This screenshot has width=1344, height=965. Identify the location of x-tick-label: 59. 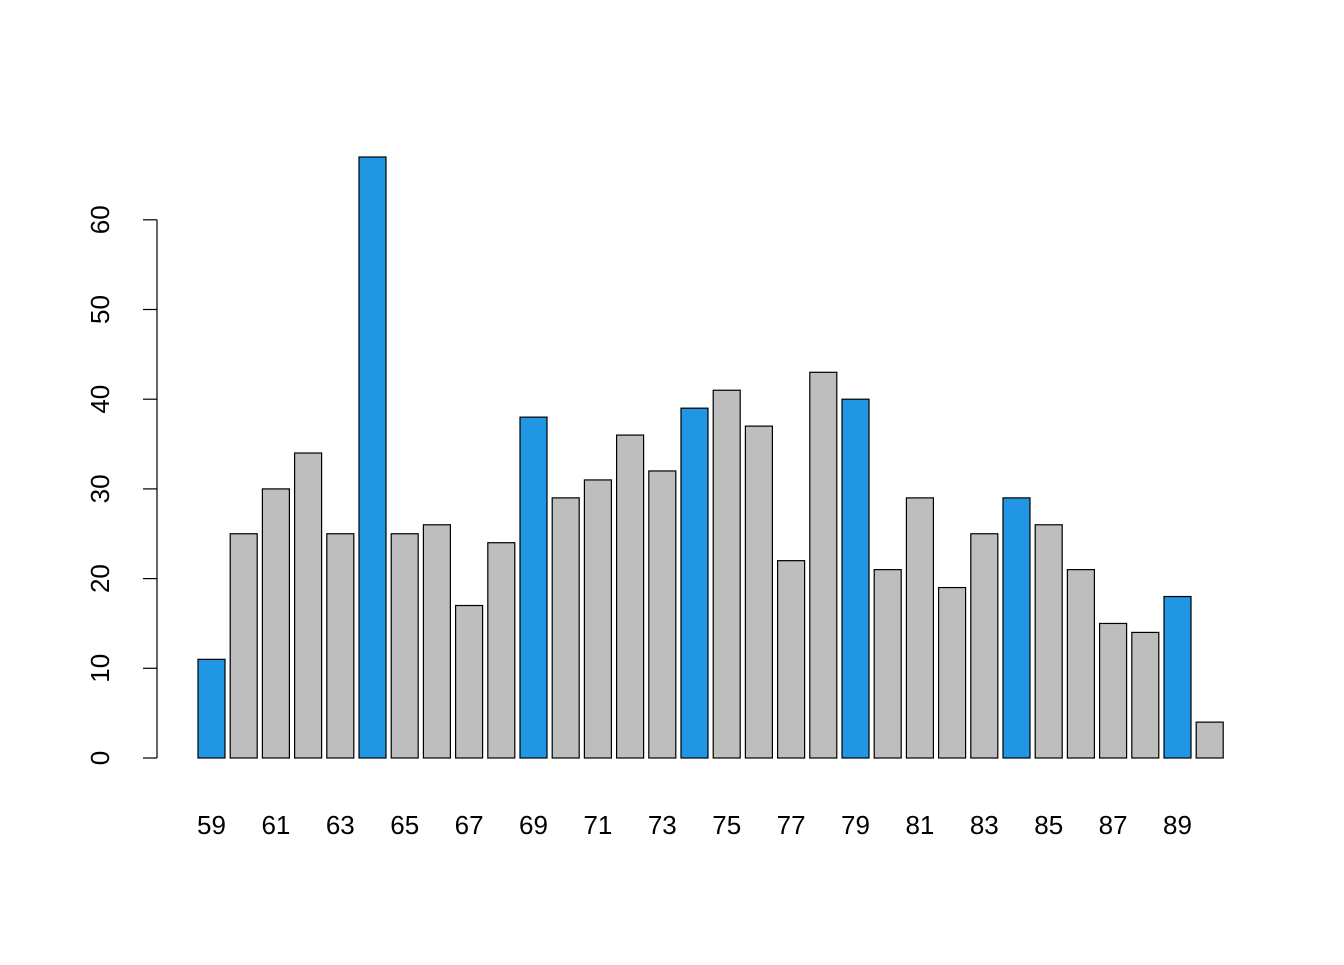
(211, 825).